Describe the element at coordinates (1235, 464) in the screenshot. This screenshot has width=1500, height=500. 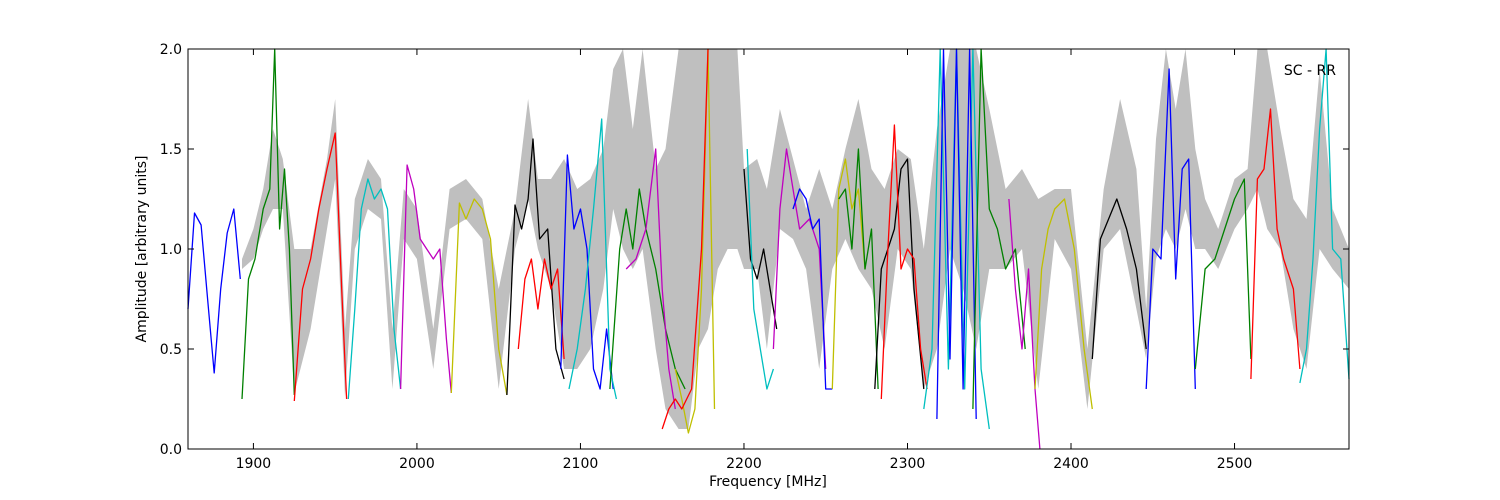
I see `x-tick-label: 2500` at that location.